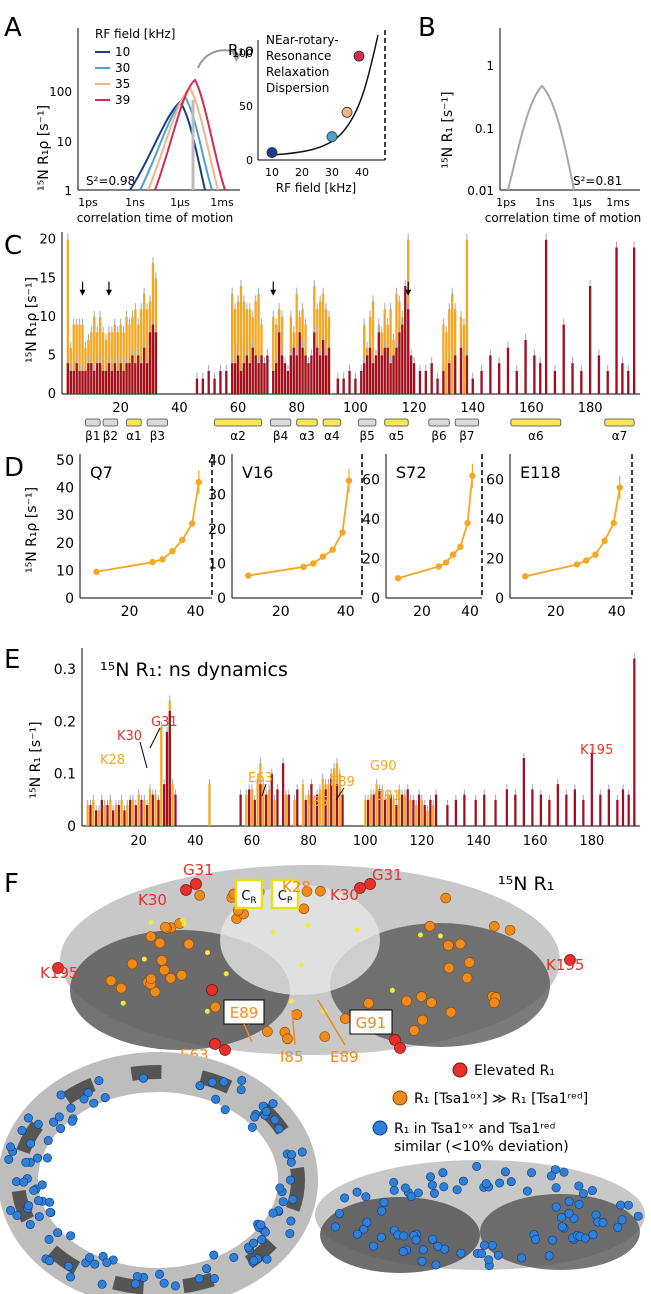 The image size is (651, 1294). What do you see at coordinates (387, 875) in the screenshot?
I see `f-label-g31-right: G31` at bounding box center [387, 875].